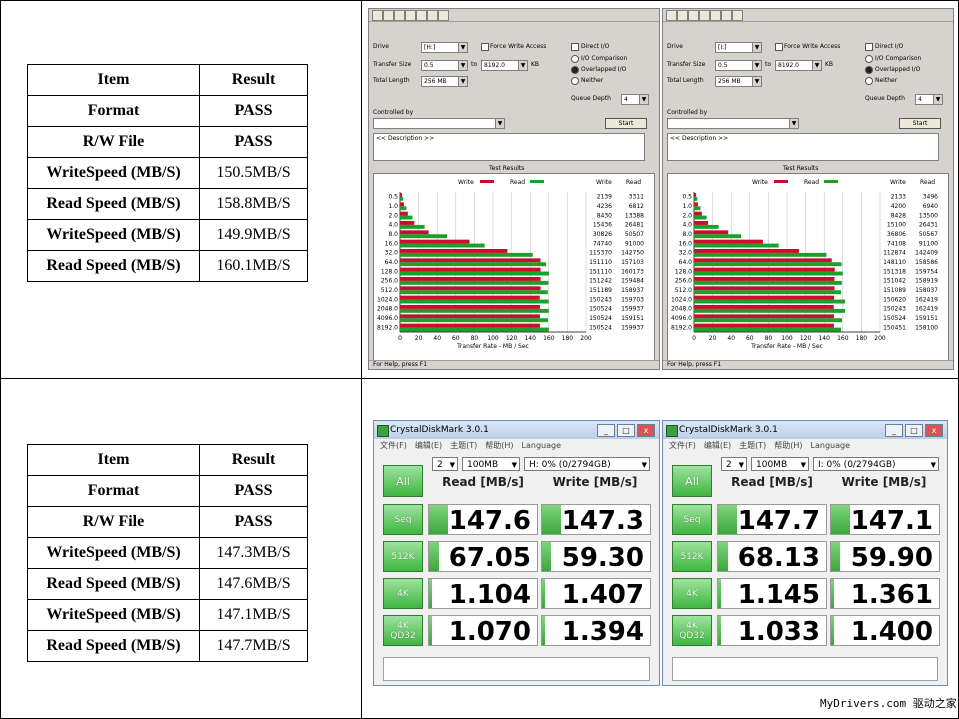 The image size is (959, 719). Describe the element at coordinates (772, 593) in the screenshot. I see `read-result-3: 1.145` at that location.